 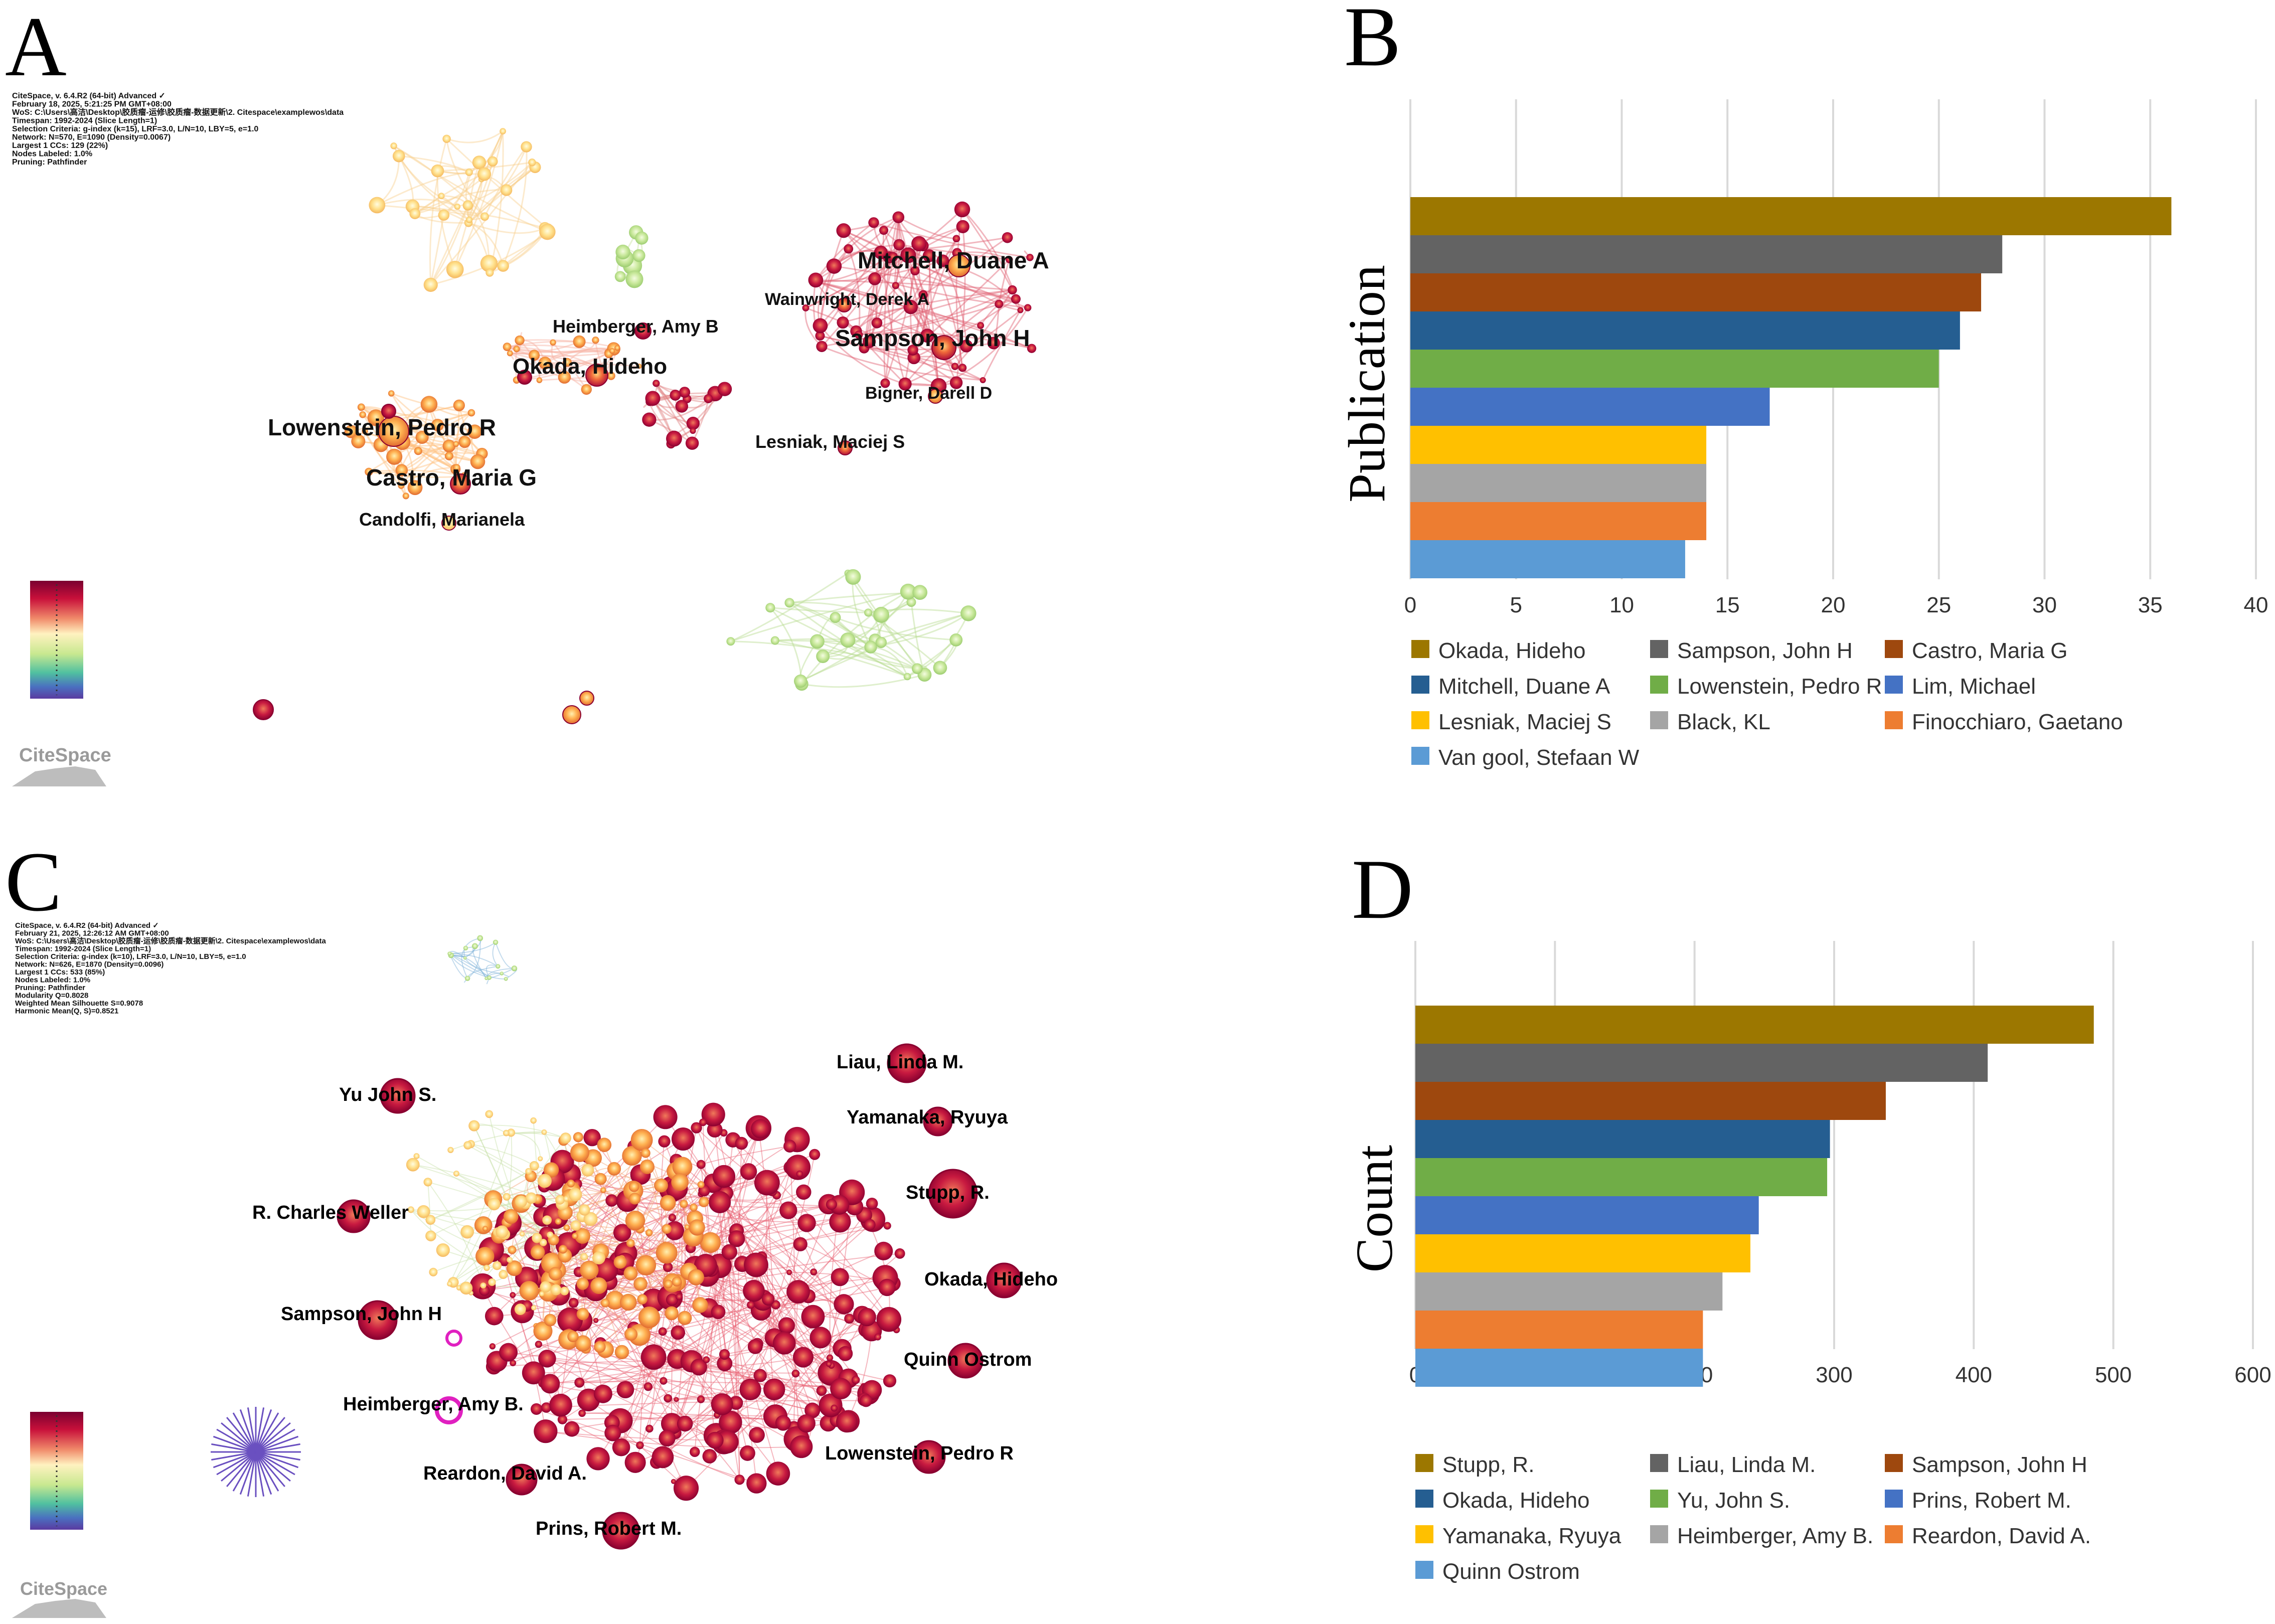 I want to click on node-label: Yu John S., so click(x=387, y=1094).